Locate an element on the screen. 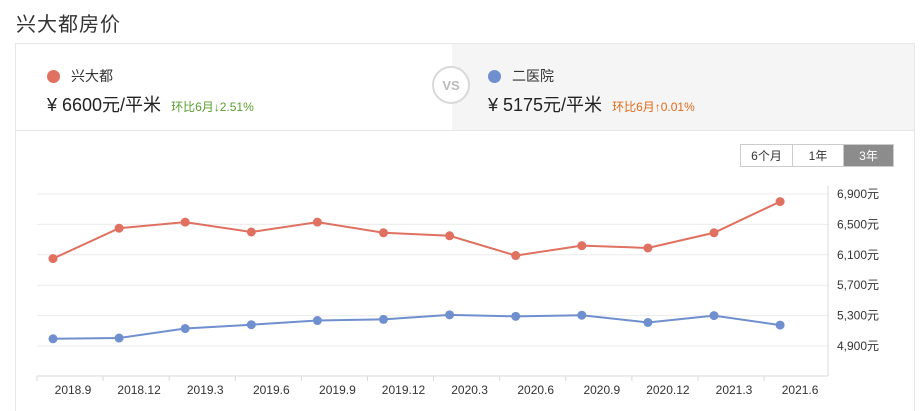 Image resolution: width=924 pixels, height=411 pixels. x-tick-label: 2018.12 is located at coordinates (139, 390).